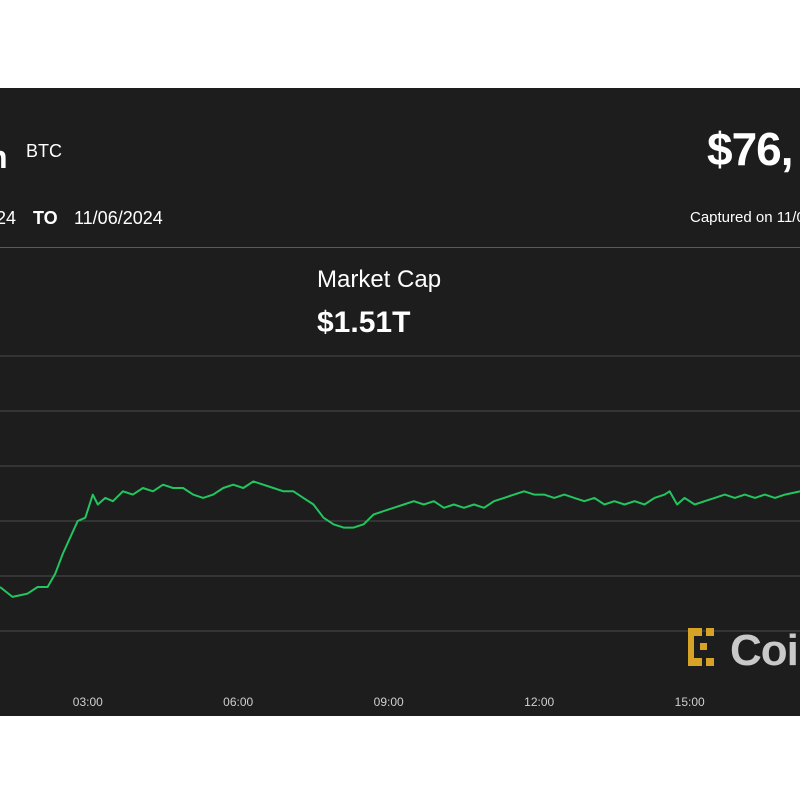 The height and width of the screenshot is (800, 800). I want to click on x-tick-label: 15:00, so click(690, 702).